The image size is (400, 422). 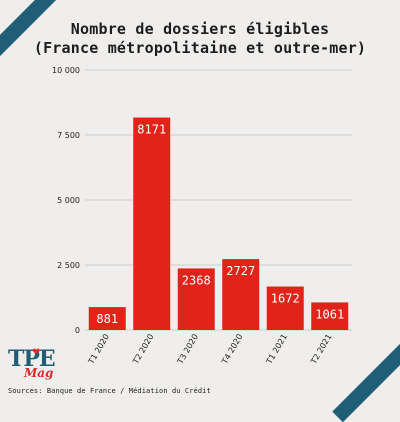 I want to click on x-tick-label: T2 2020, so click(x=143, y=350).